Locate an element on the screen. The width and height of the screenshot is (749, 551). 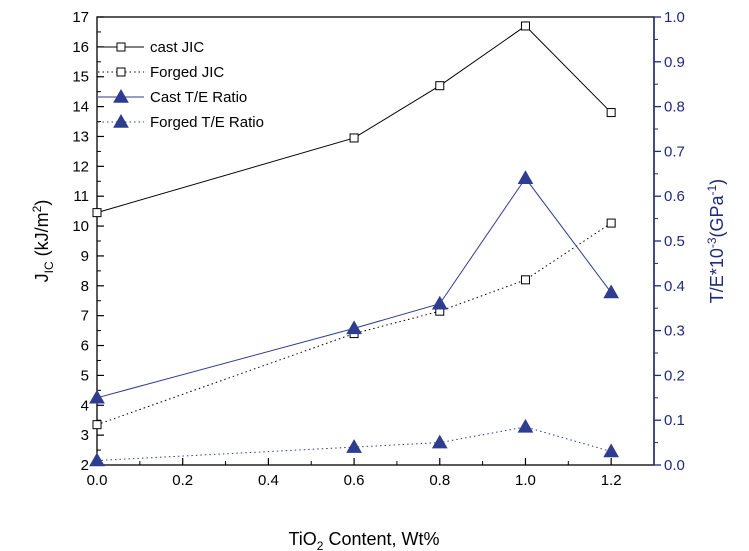
legend-item: Forged JIC is located at coordinates (161, 72).